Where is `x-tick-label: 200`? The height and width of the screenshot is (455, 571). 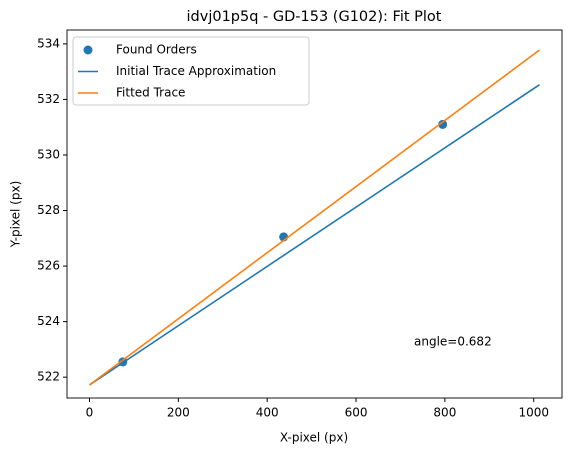
x-tick-label: 200 is located at coordinates (178, 413).